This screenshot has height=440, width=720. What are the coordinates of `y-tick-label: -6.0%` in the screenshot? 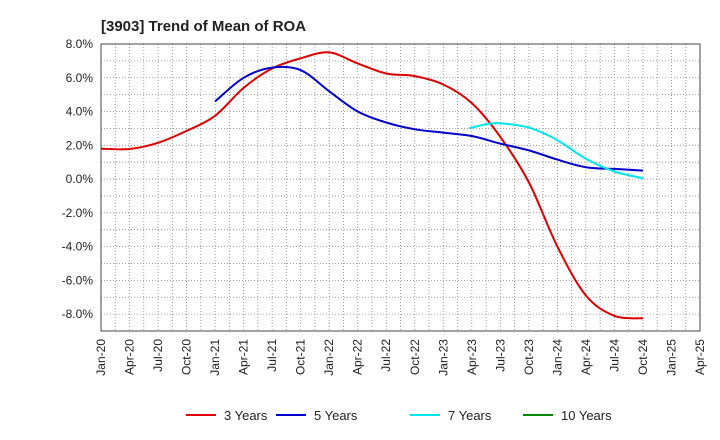 It's located at (78, 280).